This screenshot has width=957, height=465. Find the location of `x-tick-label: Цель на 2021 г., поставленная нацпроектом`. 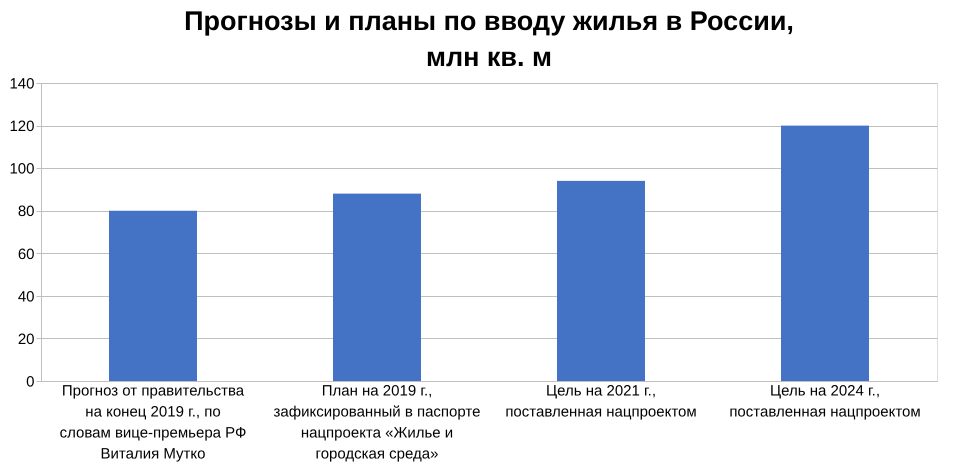

x-tick-label: Цель на 2021 г., поставленная нацпроектом is located at coordinates (601, 401).